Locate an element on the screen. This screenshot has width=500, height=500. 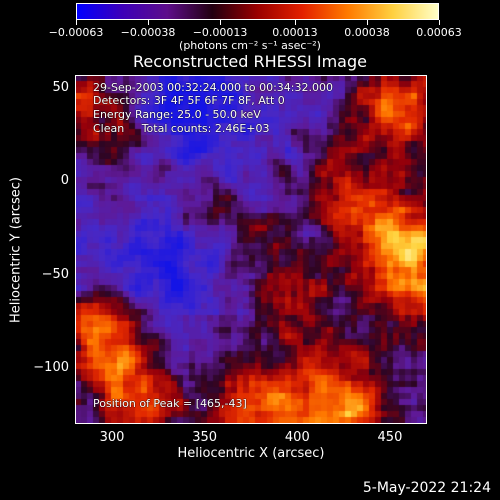
timestamp: 5-May-2022 21:24 is located at coordinates (426, 488).